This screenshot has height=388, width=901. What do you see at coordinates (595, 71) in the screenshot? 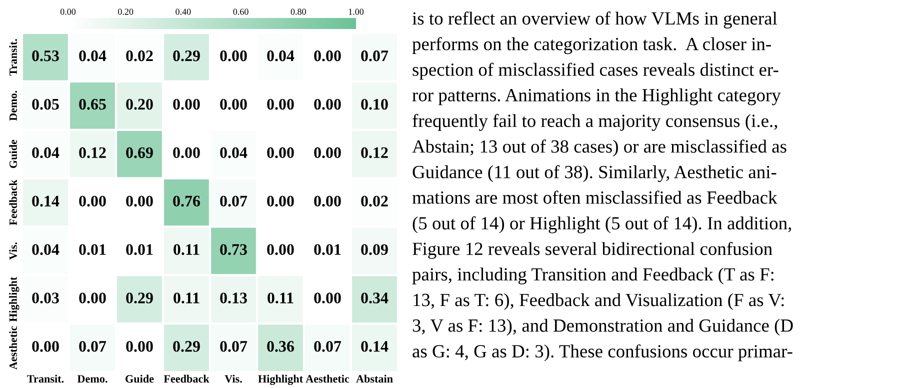
I see `text: spection of misclassified cases reveals distinct er-` at bounding box center [595, 71].